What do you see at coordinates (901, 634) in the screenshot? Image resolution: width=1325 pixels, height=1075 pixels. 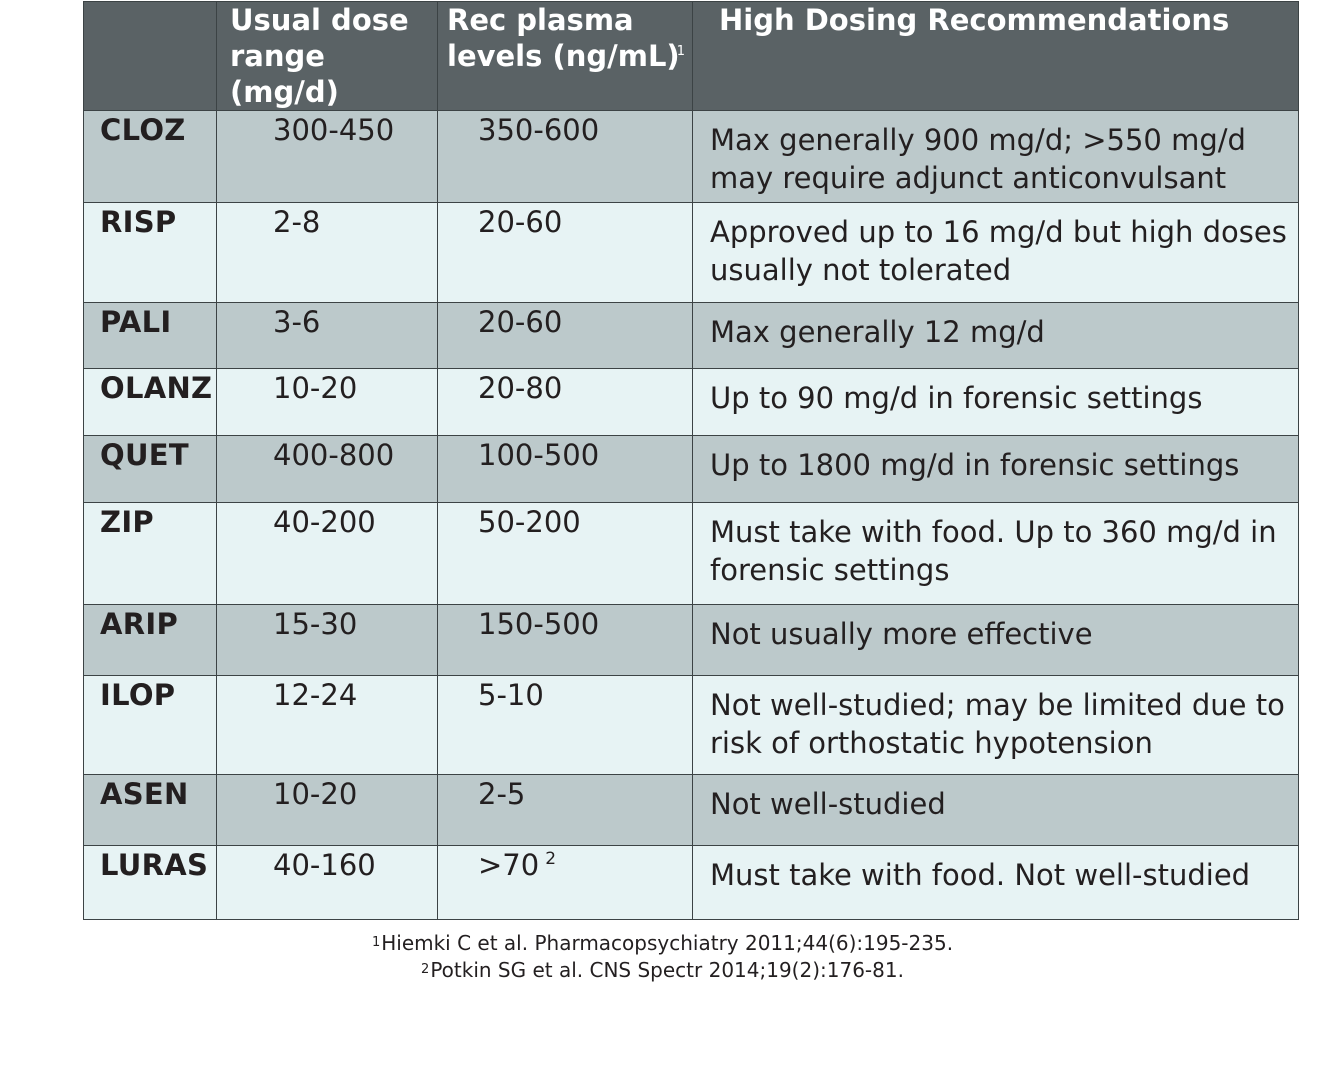 I see `recommendation-cell-text: Not usually more effective` at bounding box center [901, 634].